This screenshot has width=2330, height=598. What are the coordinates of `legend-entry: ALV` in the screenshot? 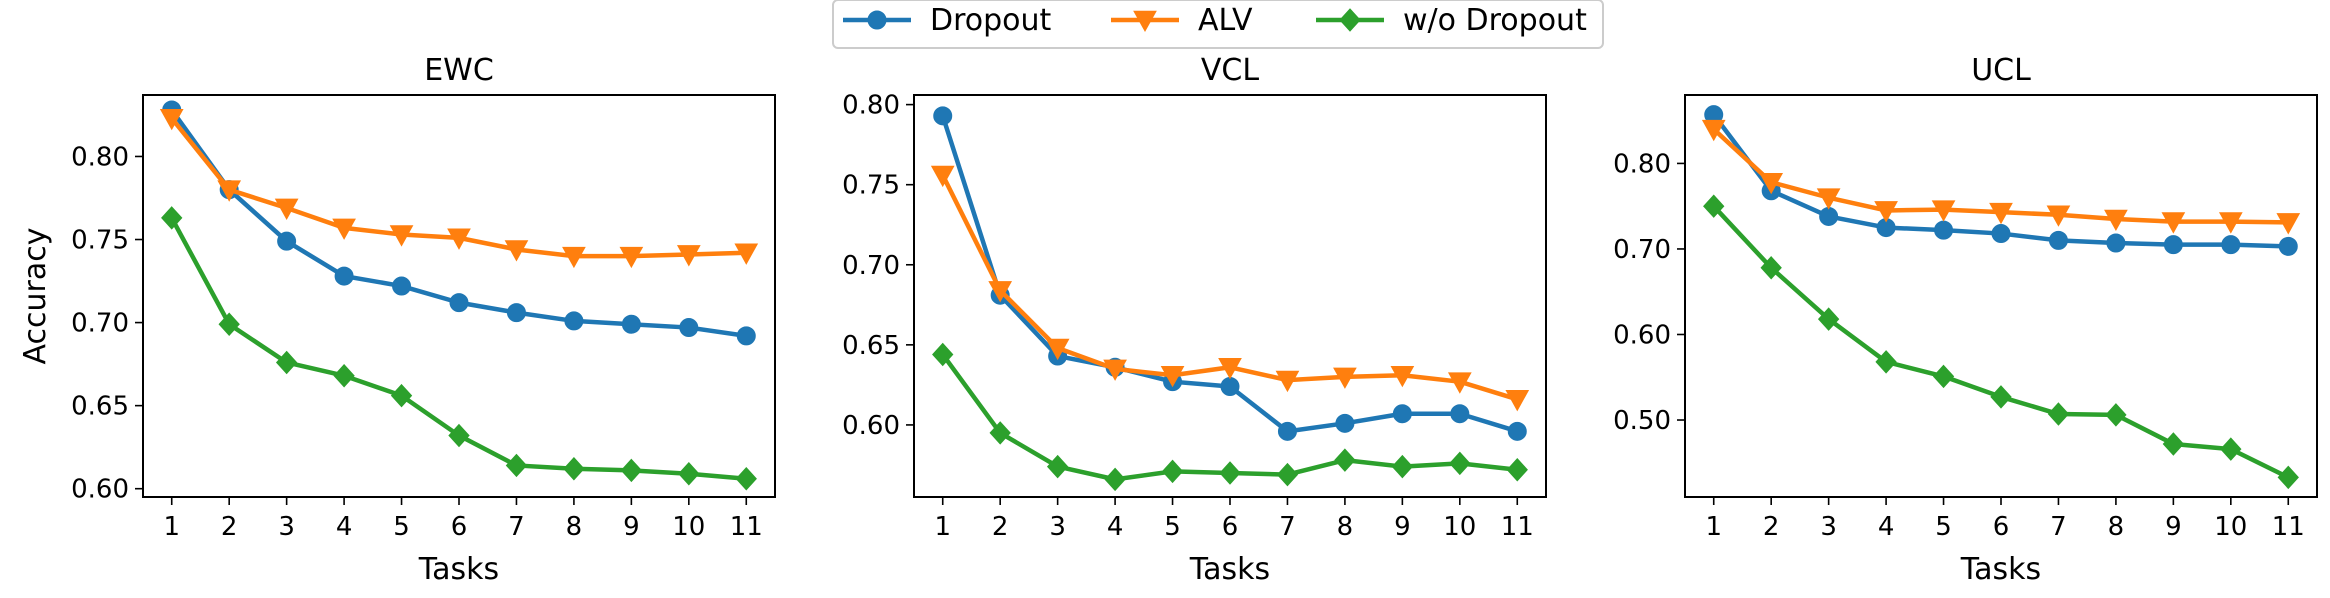 It's located at (1182, 20).